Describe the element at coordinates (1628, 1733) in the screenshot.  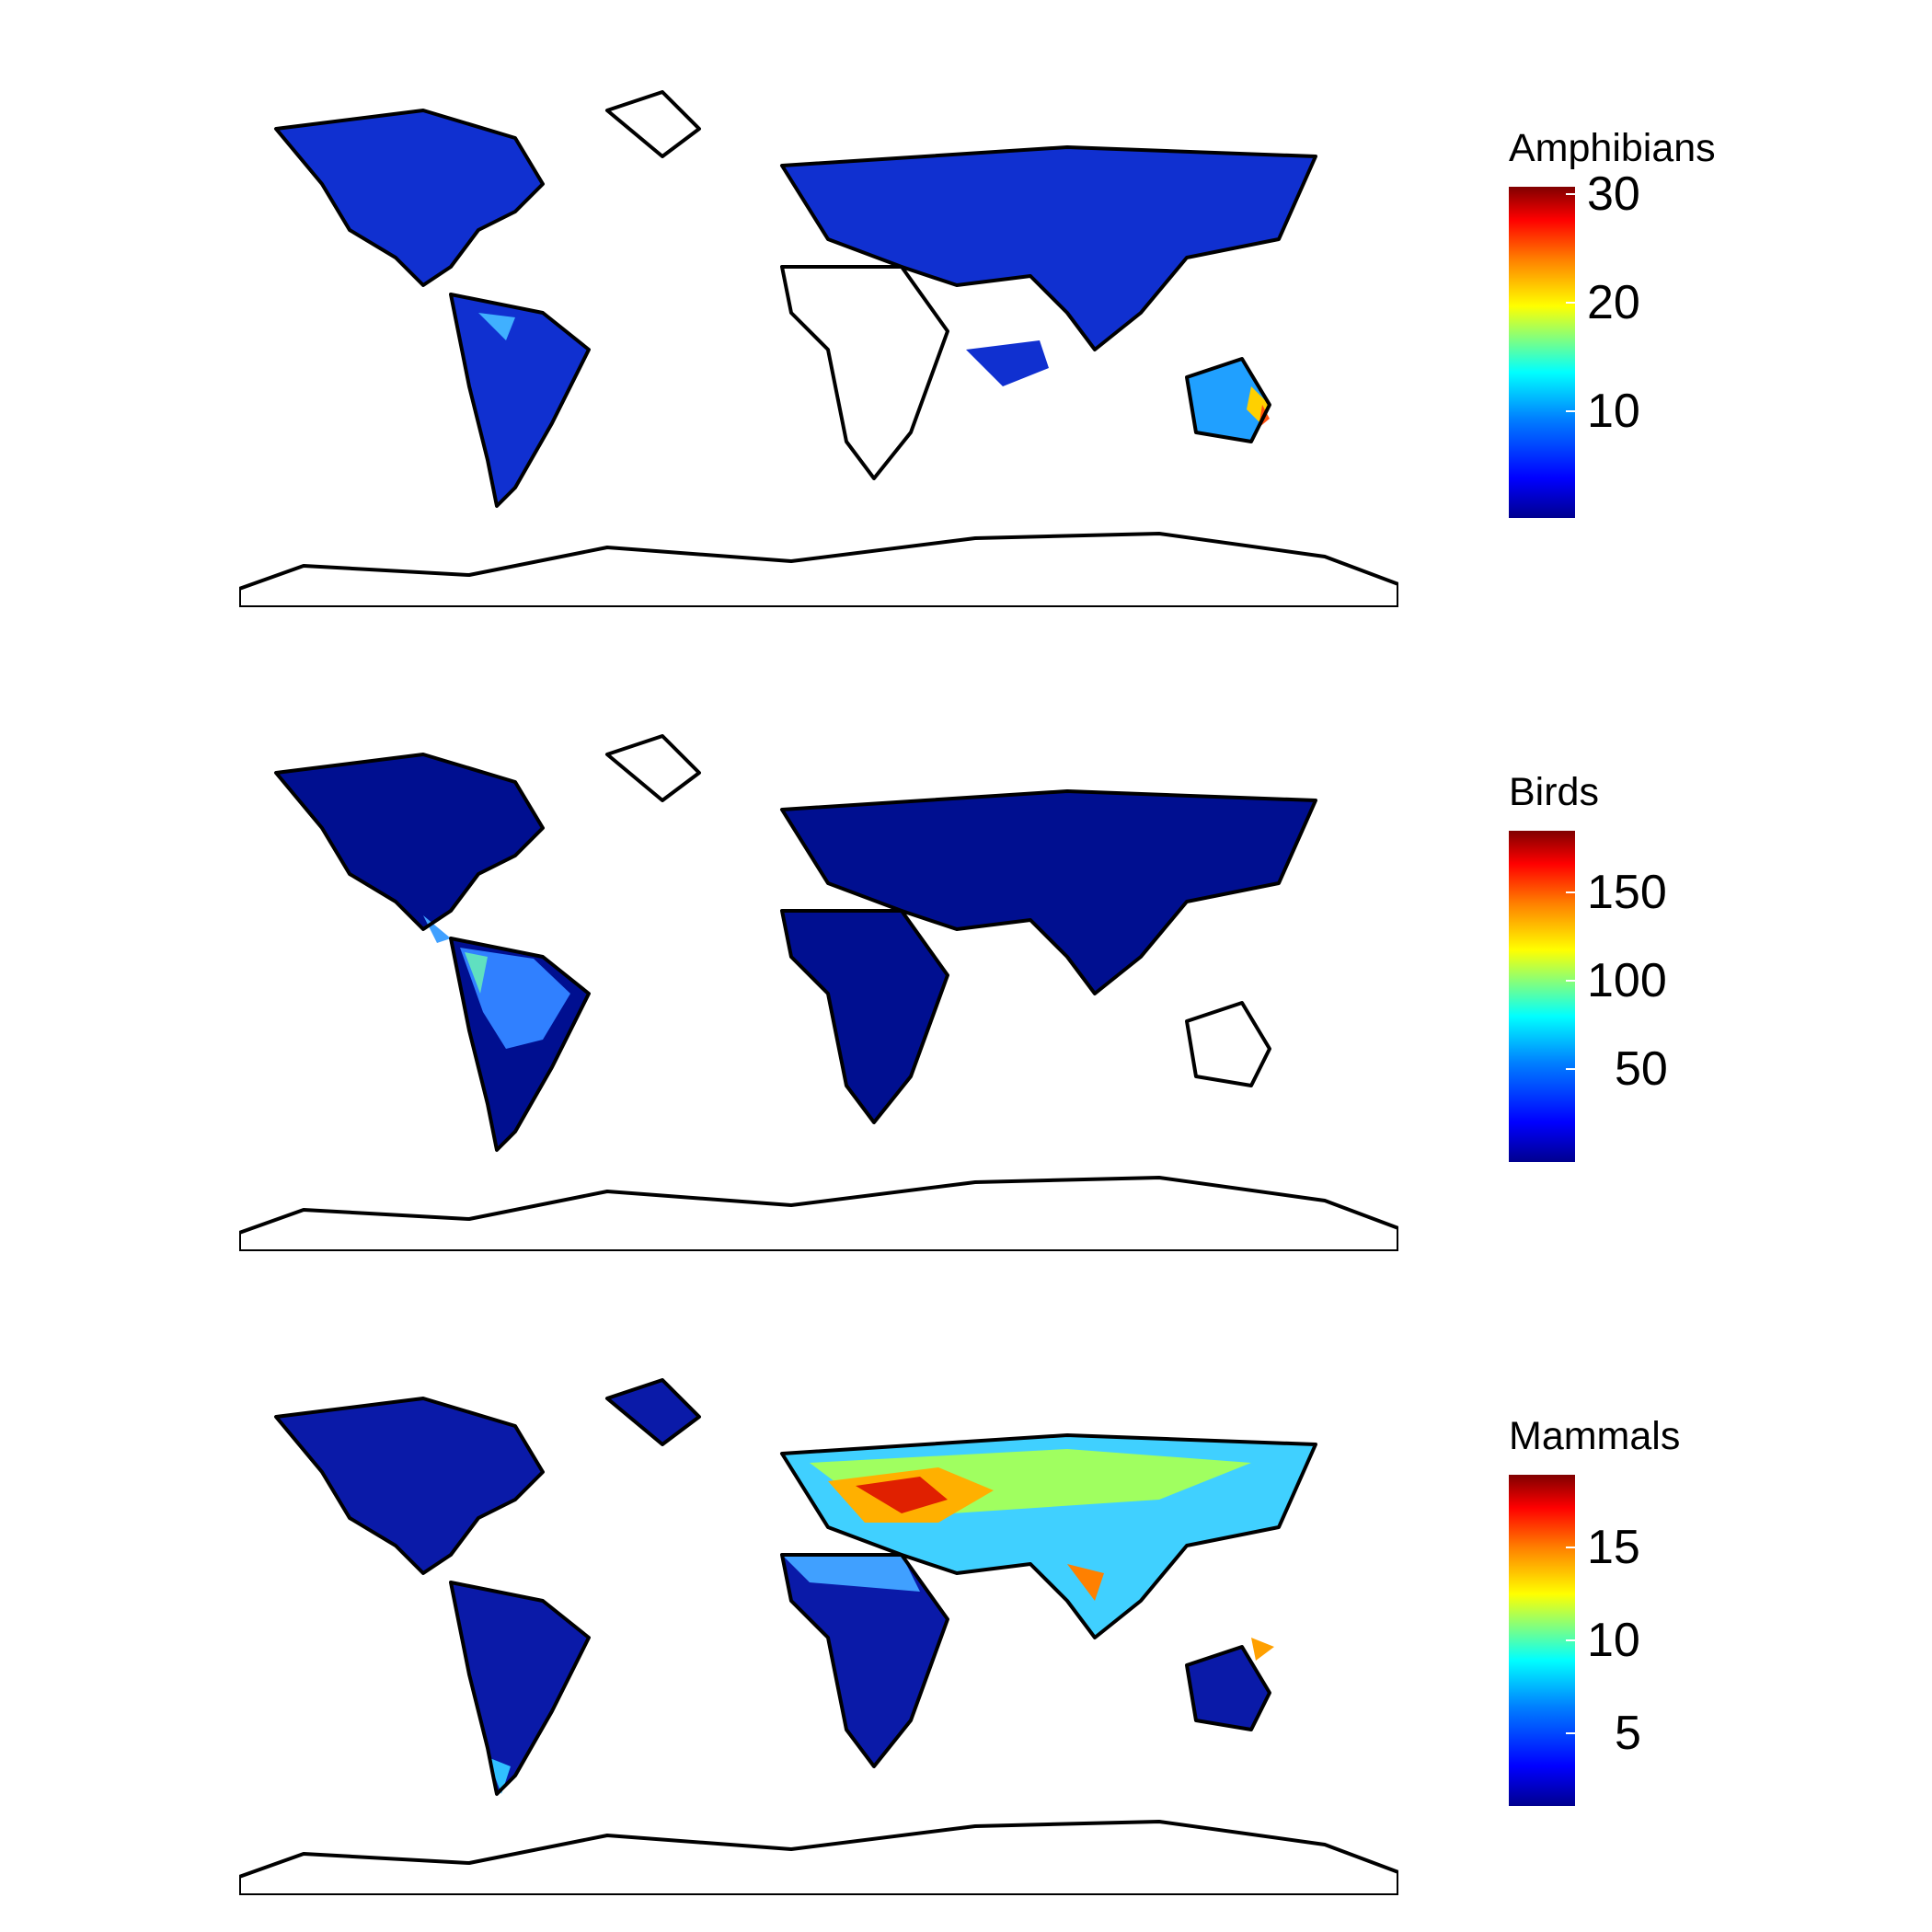
I see `tick-label: 5` at that location.